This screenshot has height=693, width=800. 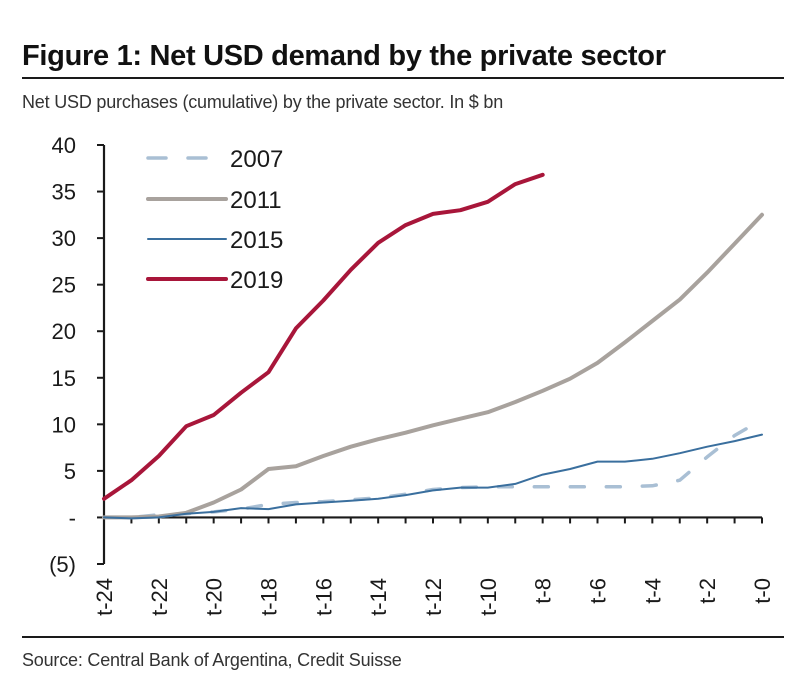 What do you see at coordinates (64, 285) in the screenshot?
I see `y-tick-label: 25` at bounding box center [64, 285].